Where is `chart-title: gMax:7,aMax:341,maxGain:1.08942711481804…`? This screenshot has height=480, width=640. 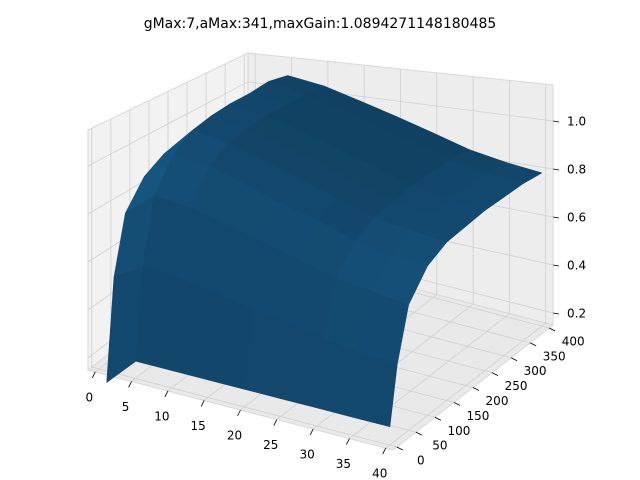 chart-title: gMax:7,aMax:341,maxGain:1.08942711481804… is located at coordinates (320, 24).